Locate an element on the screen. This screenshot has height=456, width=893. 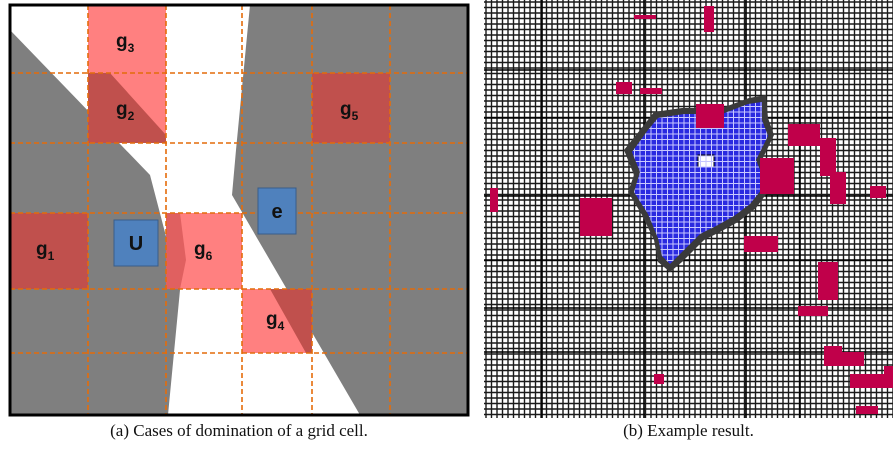
label-g2: g2 is located at coordinates (125, 111).